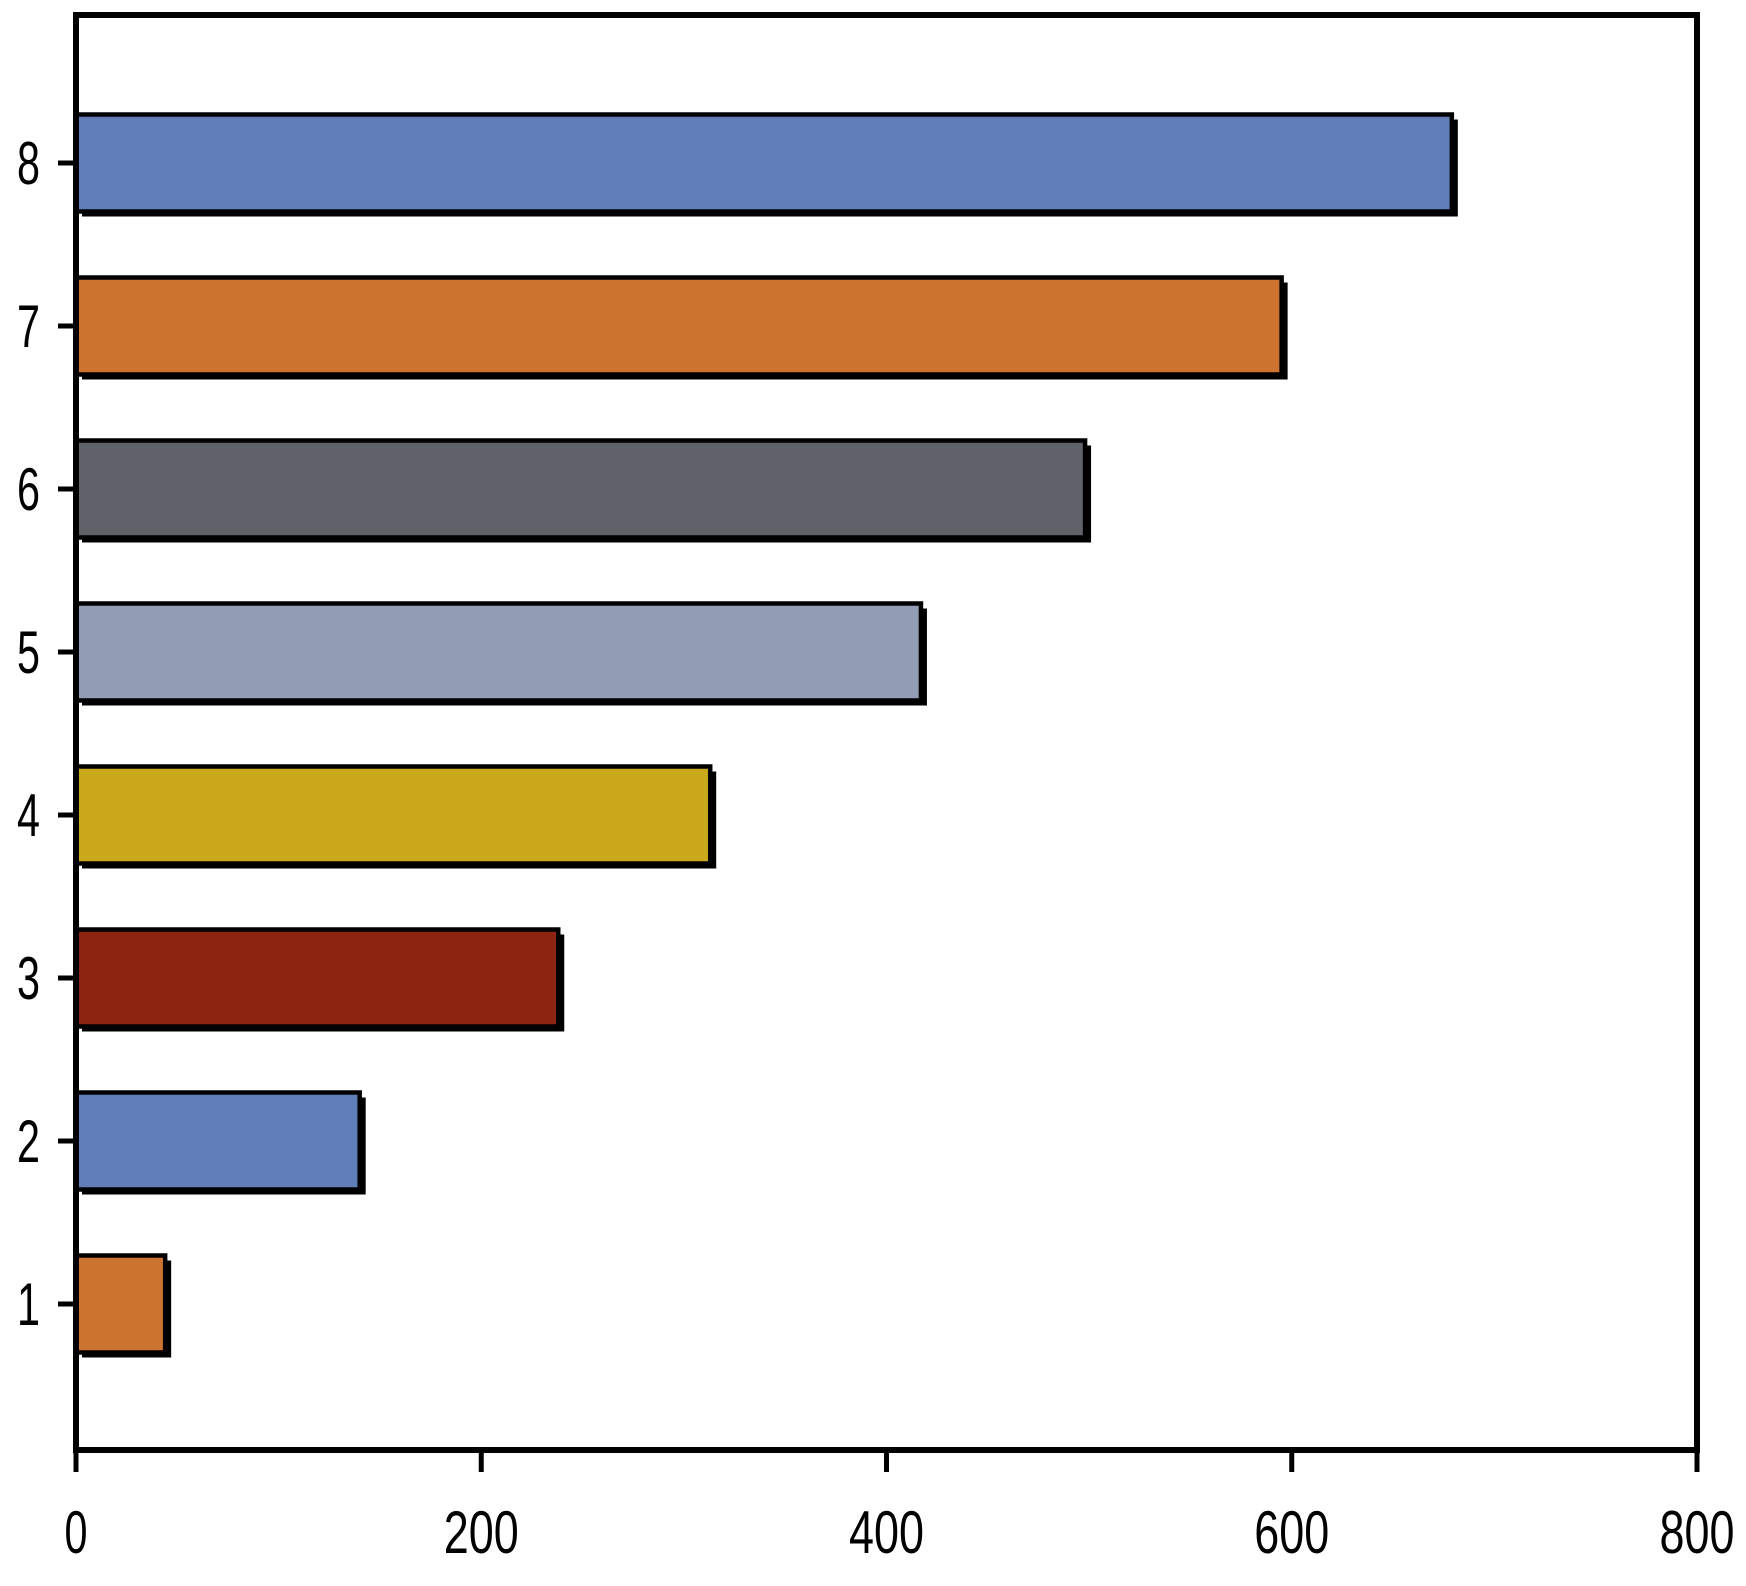  Describe the element at coordinates (28, 652) in the screenshot. I see `y-tick-label: 5` at that location.